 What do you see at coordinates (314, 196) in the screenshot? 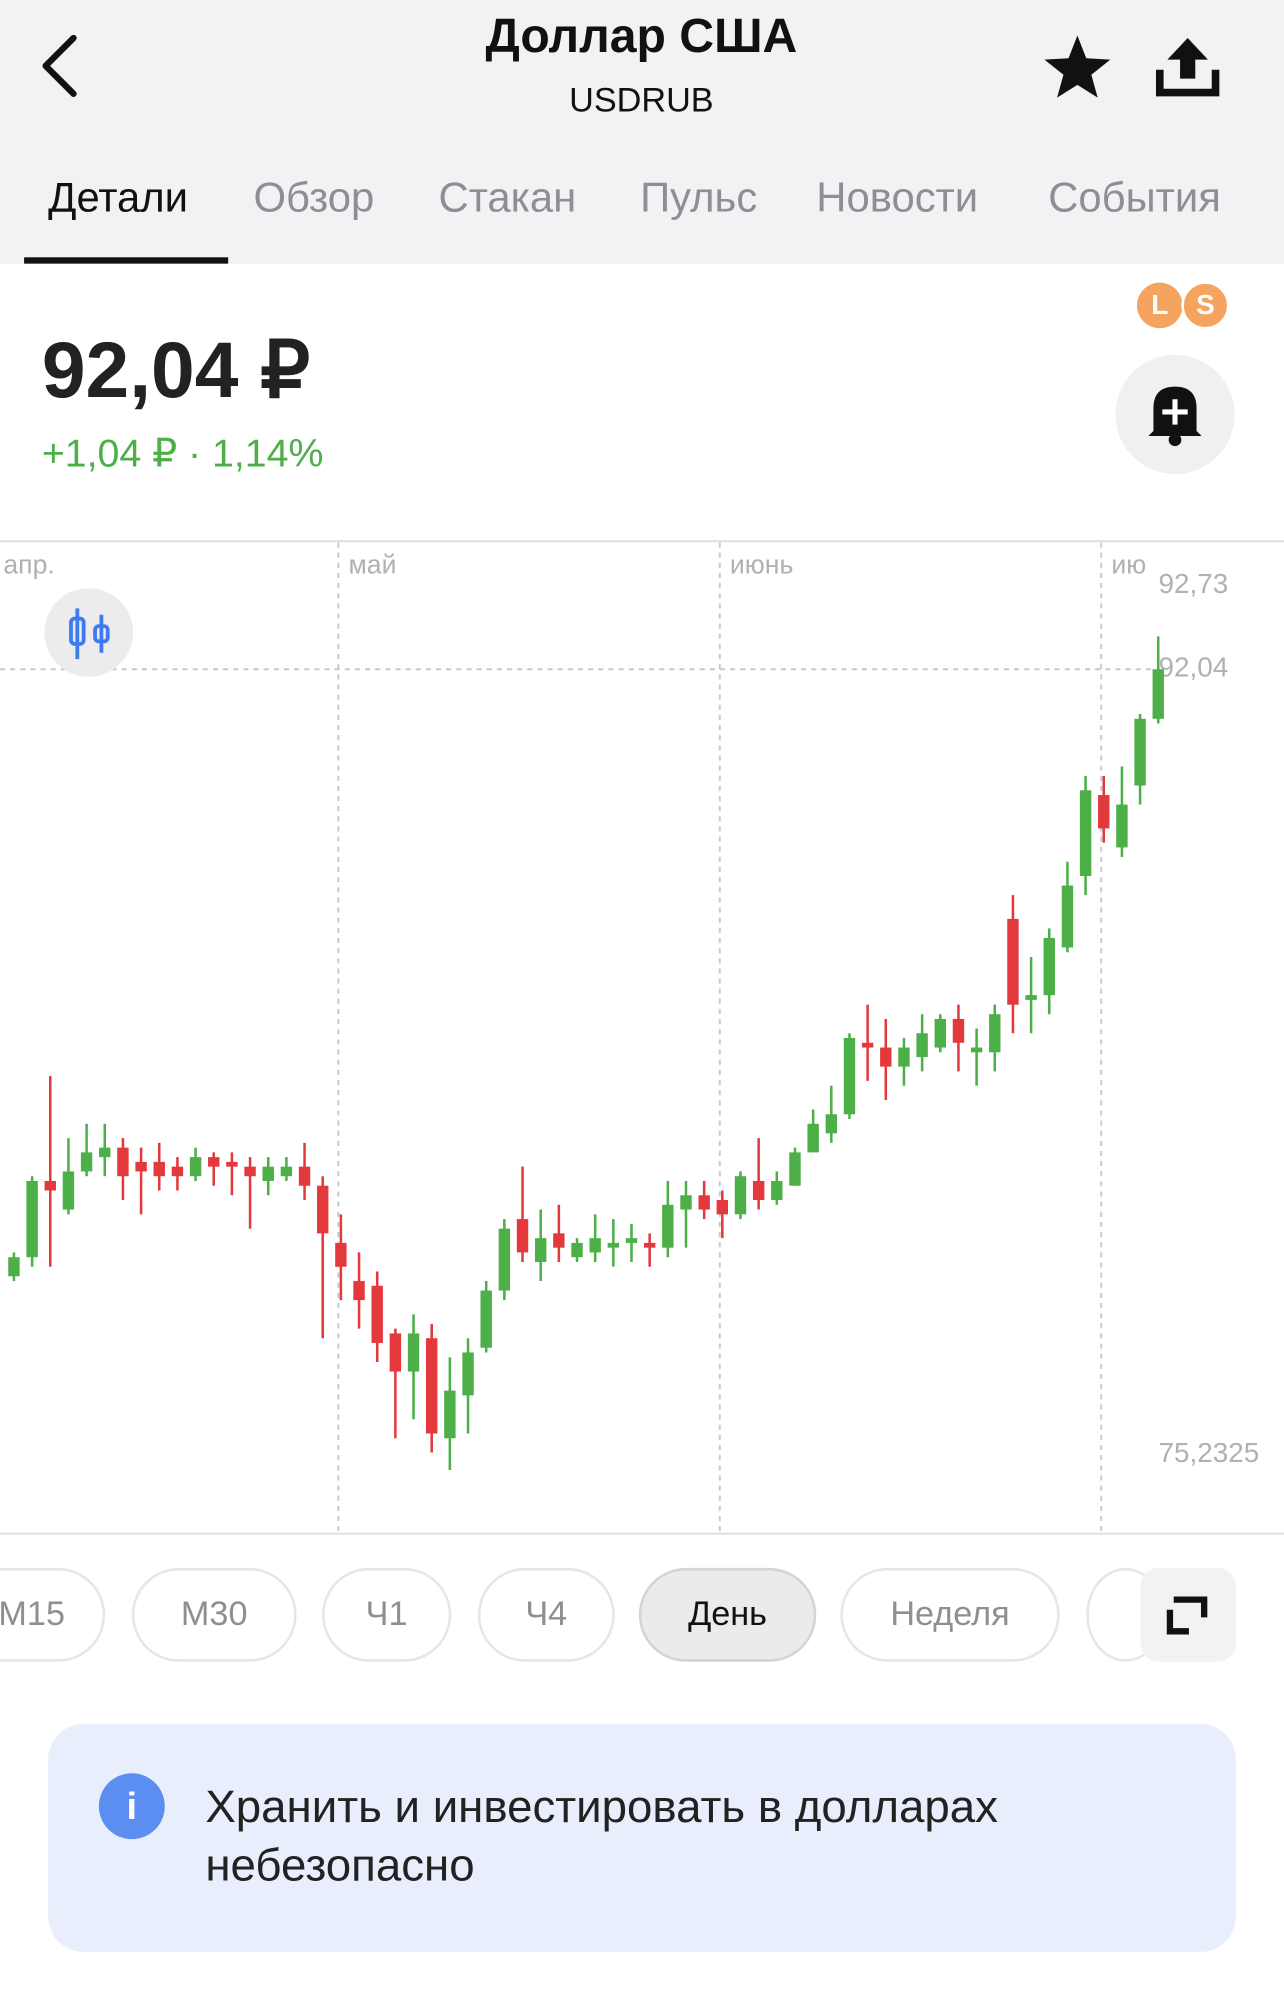
I see `tab: Обзор` at bounding box center [314, 196].